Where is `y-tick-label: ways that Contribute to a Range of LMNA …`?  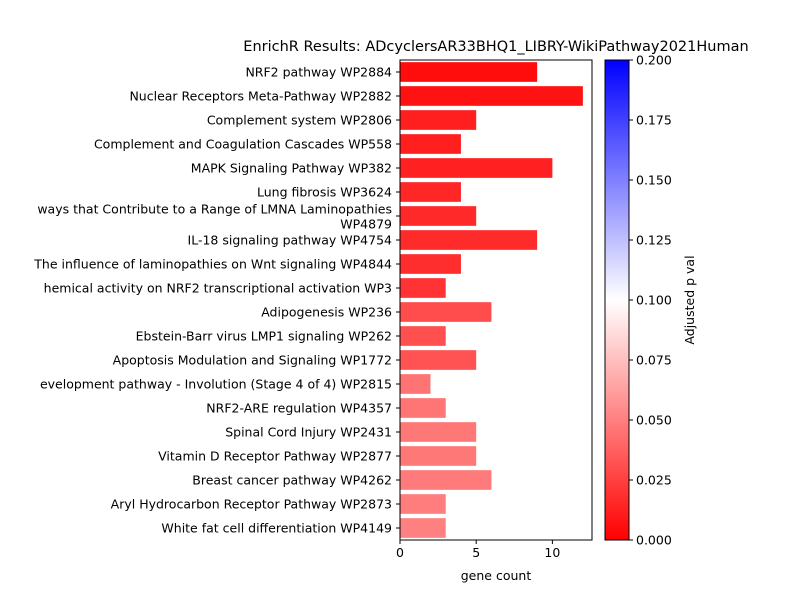 y-tick-label: ways that Contribute to a Range of LMNA … is located at coordinates (214, 216).